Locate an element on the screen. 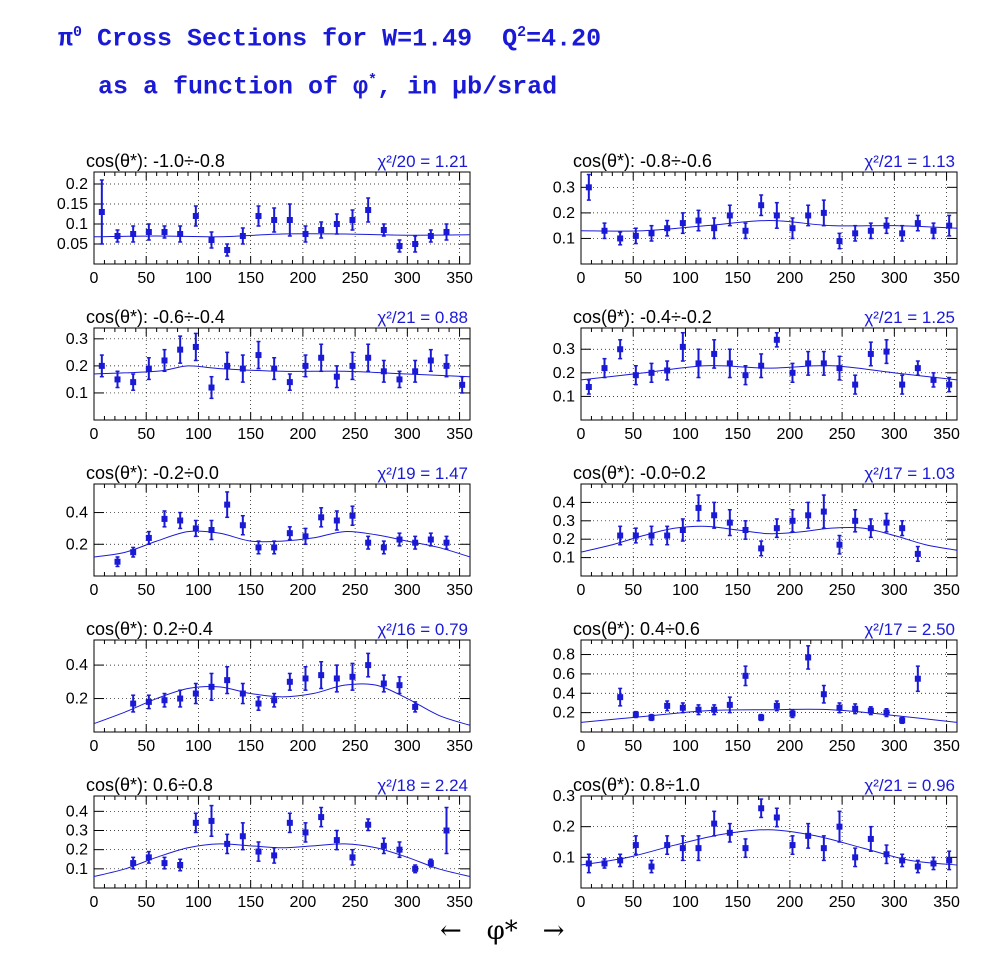 This screenshot has height=972, width=996. y-tick-label: 0.8 is located at coordinates (564, 655).